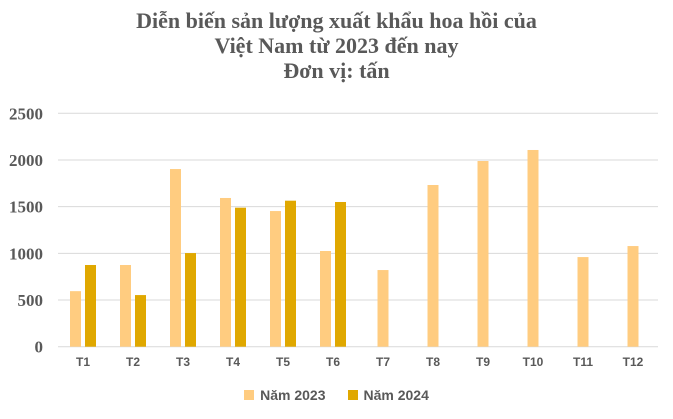  What do you see at coordinates (133, 362) in the screenshot?
I see `x-tick-label: T2` at bounding box center [133, 362].